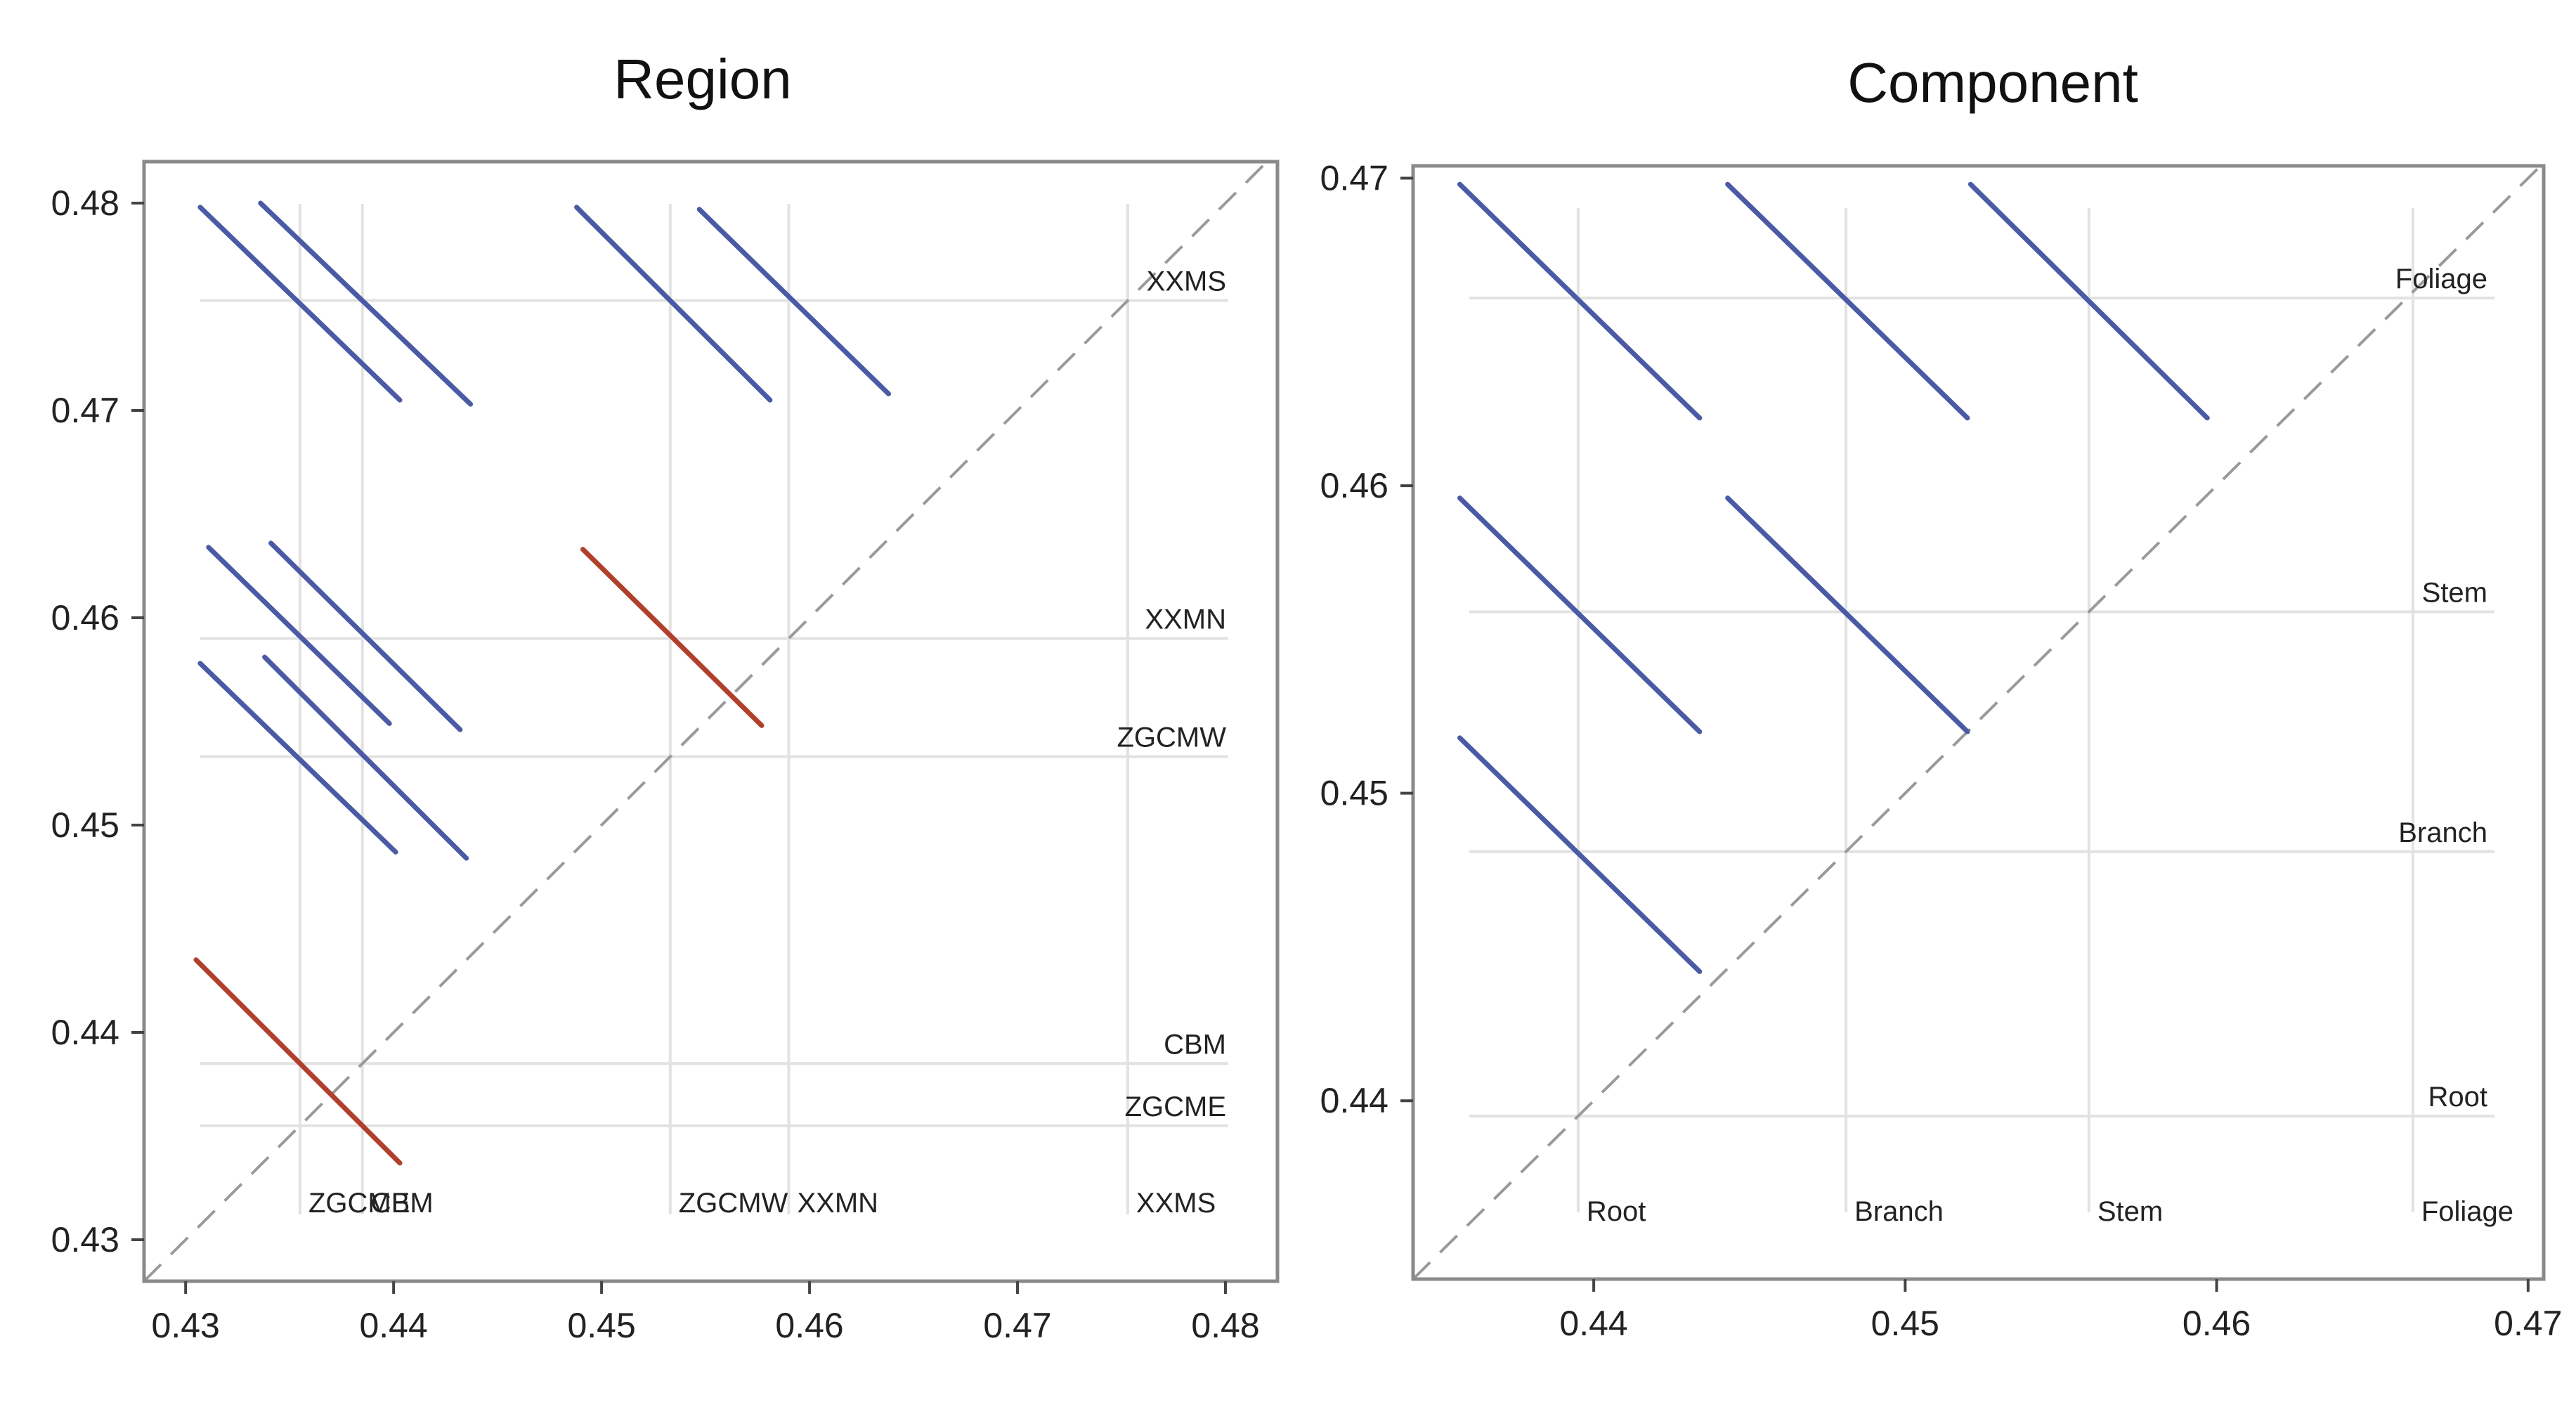 The width and height of the screenshot is (2576, 1407). Describe the element at coordinates (1176, 1203) in the screenshot. I see `region-col-label-xxms: XXMS` at that location.